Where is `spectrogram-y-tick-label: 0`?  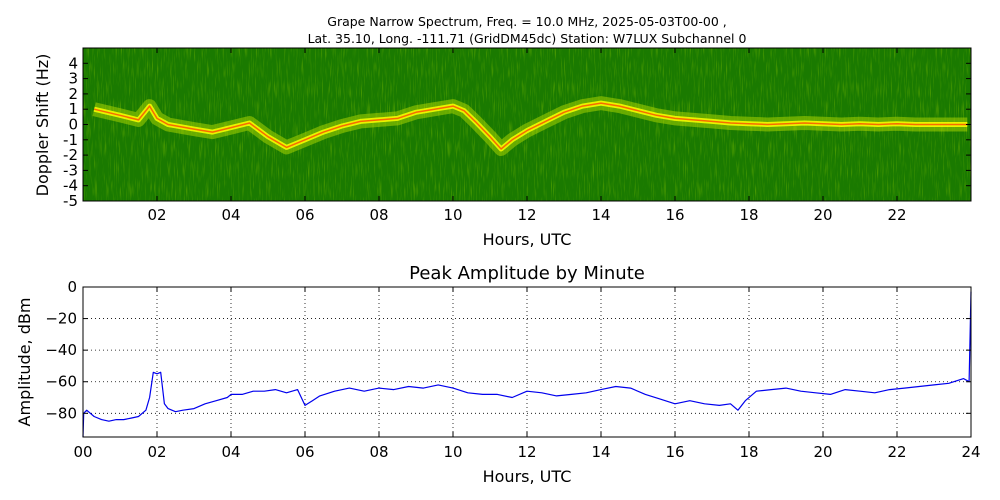
spectrogram-y-tick-label: 0 is located at coordinates (73, 125).